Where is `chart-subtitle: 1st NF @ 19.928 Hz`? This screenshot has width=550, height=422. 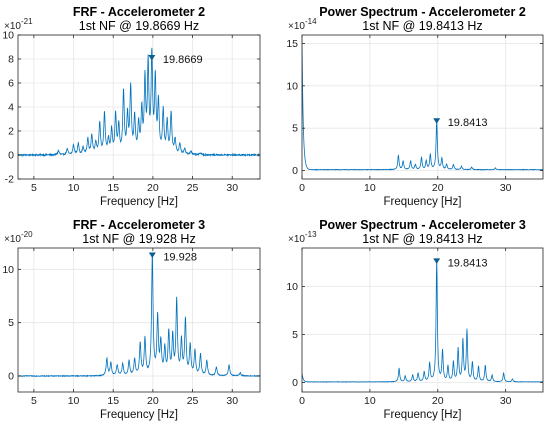
chart-subtitle: 1st NF @ 19.928 Hz is located at coordinates (138, 239).